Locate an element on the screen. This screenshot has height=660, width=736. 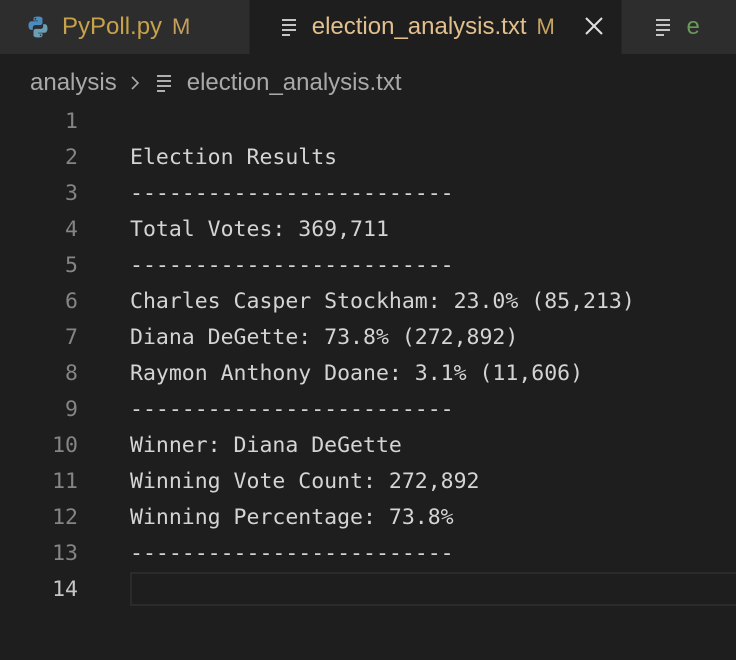
code-line: 9 ------------------------- is located at coordinates (368, 410).